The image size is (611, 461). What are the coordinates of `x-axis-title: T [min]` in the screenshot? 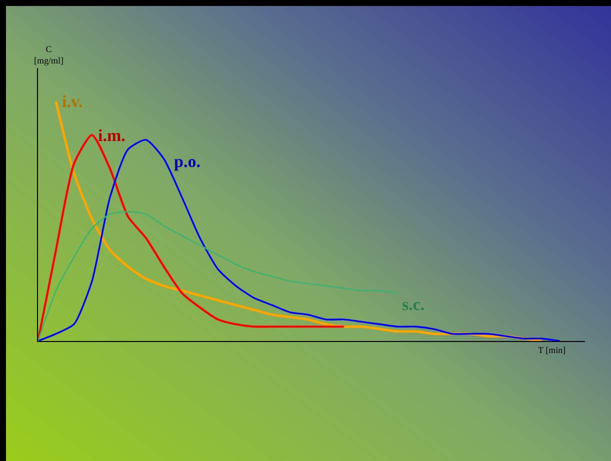 It's located at (552, 350).